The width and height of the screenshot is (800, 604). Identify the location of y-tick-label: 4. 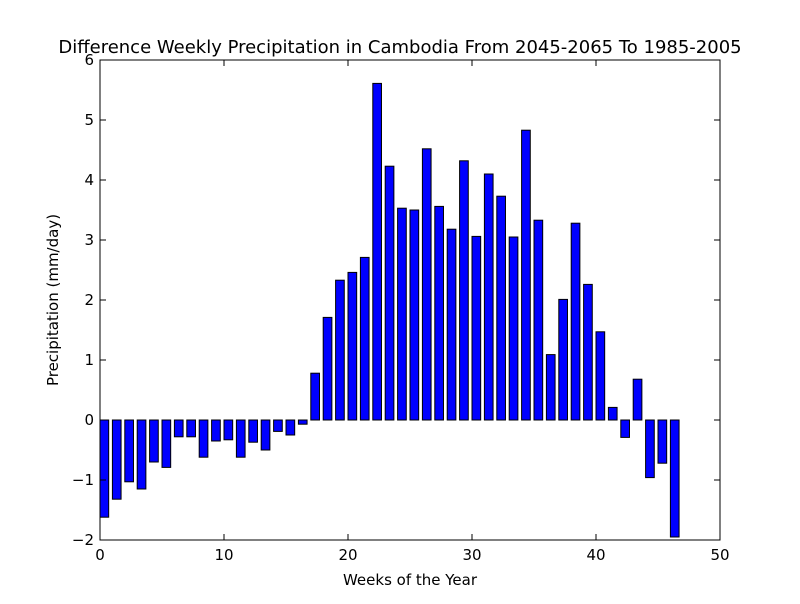
(89, 180).